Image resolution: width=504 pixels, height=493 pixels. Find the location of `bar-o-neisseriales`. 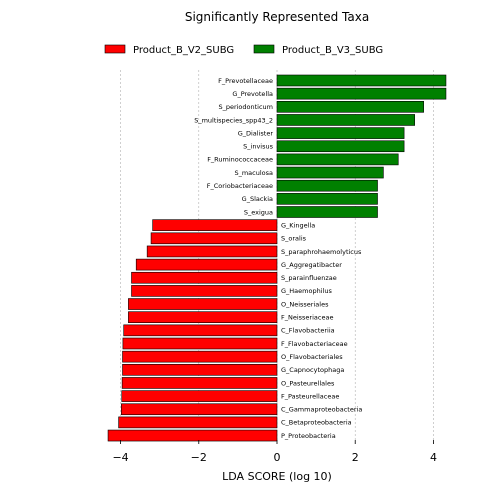

bar-o-neisseriales is located at coordinates (203, 304).